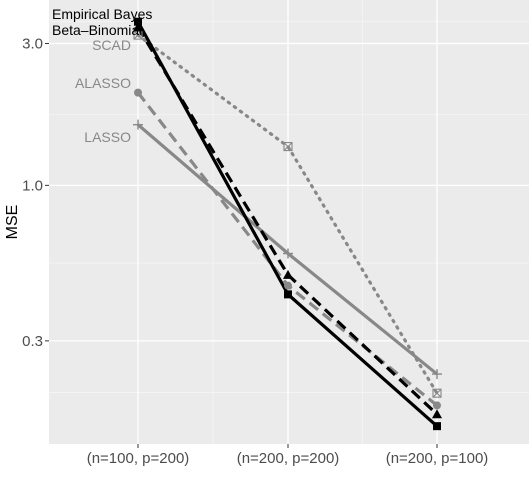 This screenshot has width=529, height=485. What do you see at coordinates (437, 458) in the screenshot?
I see `x-tick-label: (n=200, p=100)` at bounding box center [437, 458].